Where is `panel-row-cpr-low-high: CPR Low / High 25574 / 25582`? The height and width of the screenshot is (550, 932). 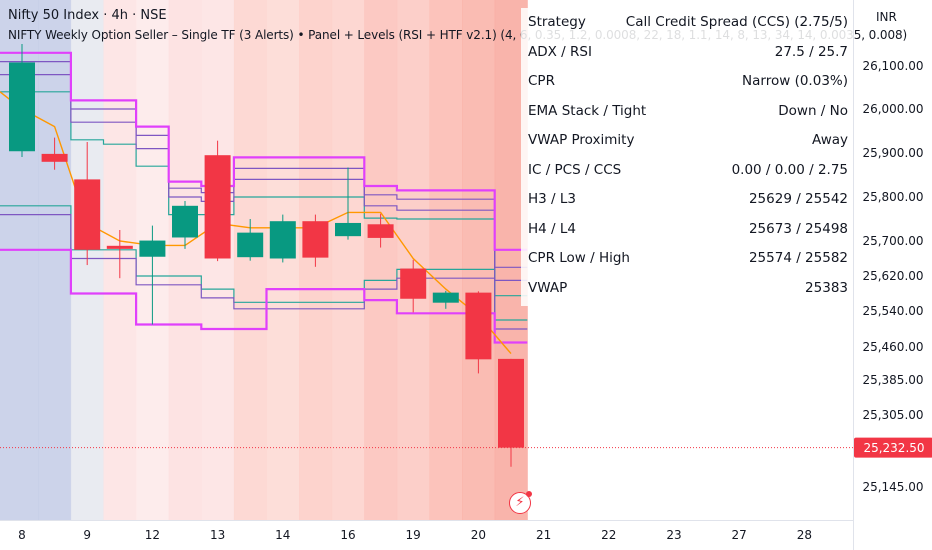
panel-row-cpr-low-high: CPR Low / High 25574 / 25582 is located at coordinates (687, 258).